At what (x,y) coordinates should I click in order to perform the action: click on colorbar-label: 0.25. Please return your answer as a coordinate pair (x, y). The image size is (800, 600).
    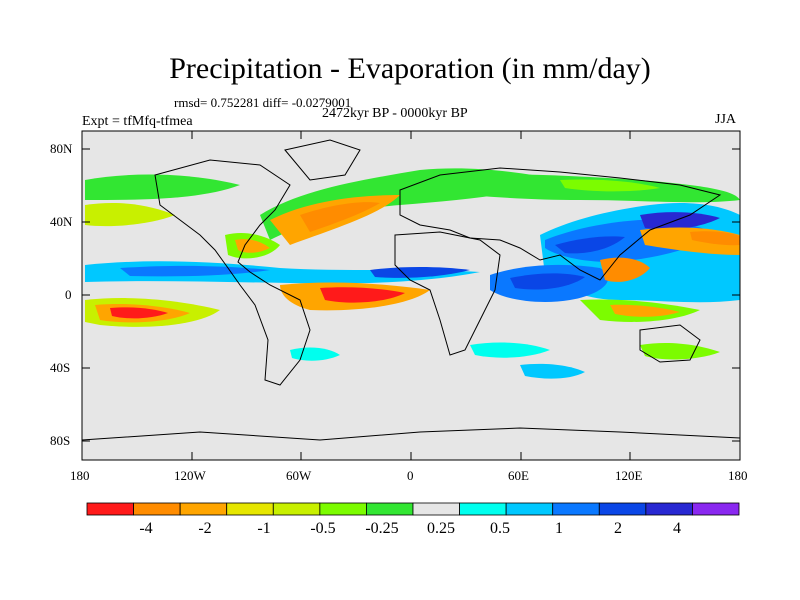
    Looking at the image, I should click on (441, 528).